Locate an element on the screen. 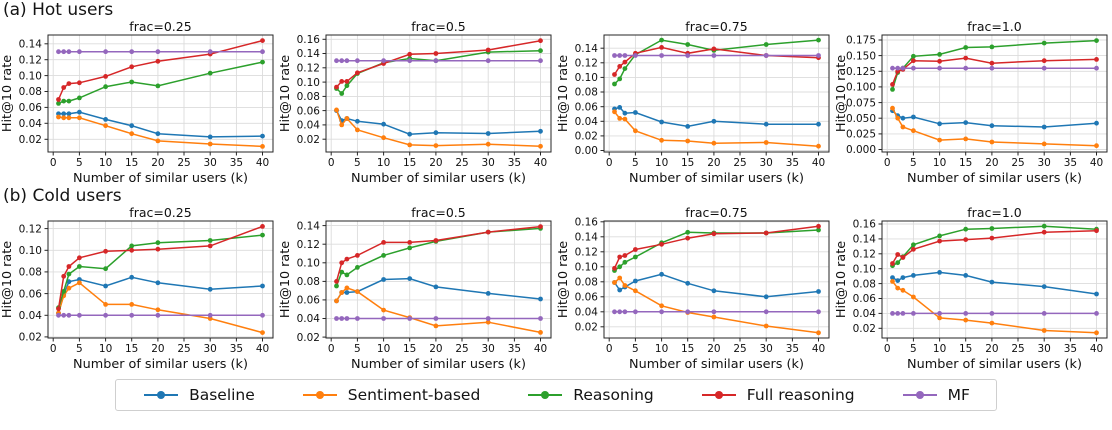 The width and height of the screenshot is (1112, 430). y-axis-label: Hit@10 rate is located at coordinates (285, 93).